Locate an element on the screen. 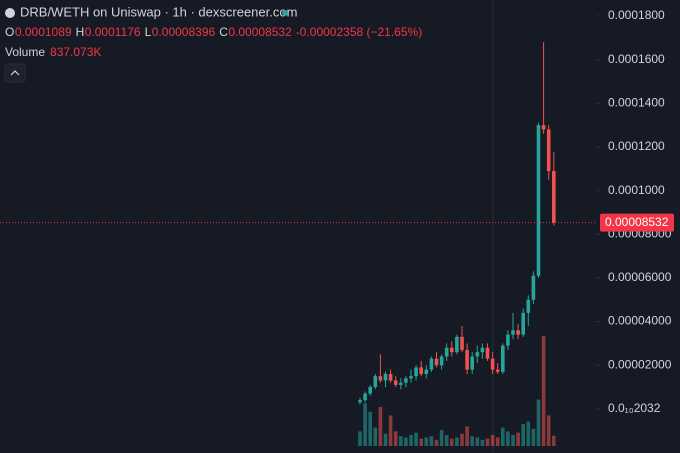  legend-key: Volume is located at coordinates (25, 52).